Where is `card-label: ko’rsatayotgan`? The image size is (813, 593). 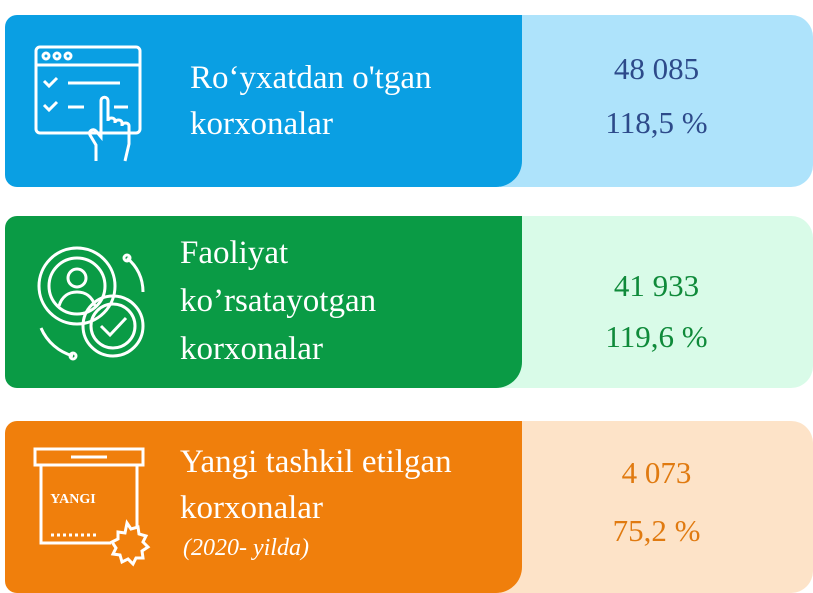
card-label: ko’rsatayotgan is located at coordinates (278, 301).